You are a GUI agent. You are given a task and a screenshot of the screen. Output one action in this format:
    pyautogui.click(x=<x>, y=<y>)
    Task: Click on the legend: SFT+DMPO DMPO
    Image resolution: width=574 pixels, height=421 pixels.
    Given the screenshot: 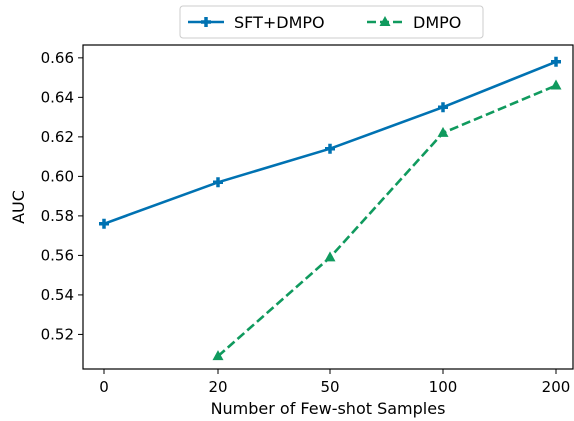 What is the action you would take?
    pyautogui.click(x=331, y=22)
    